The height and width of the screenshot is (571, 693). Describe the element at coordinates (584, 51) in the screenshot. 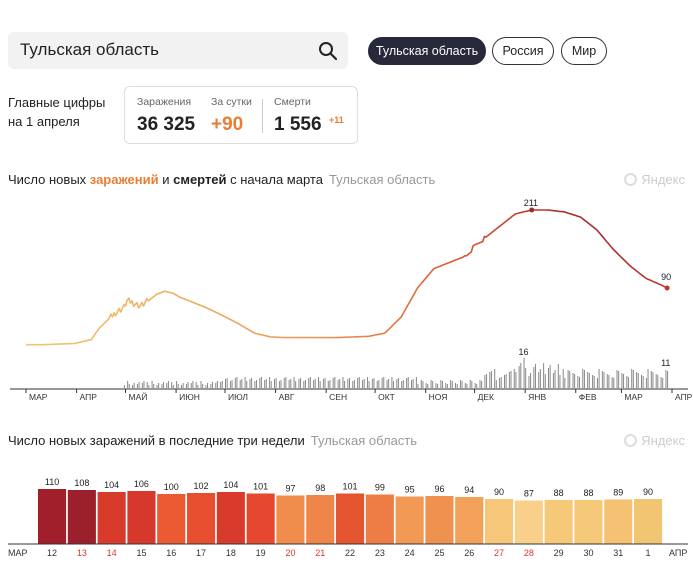

I see `region-button-world: Мир` at that location.